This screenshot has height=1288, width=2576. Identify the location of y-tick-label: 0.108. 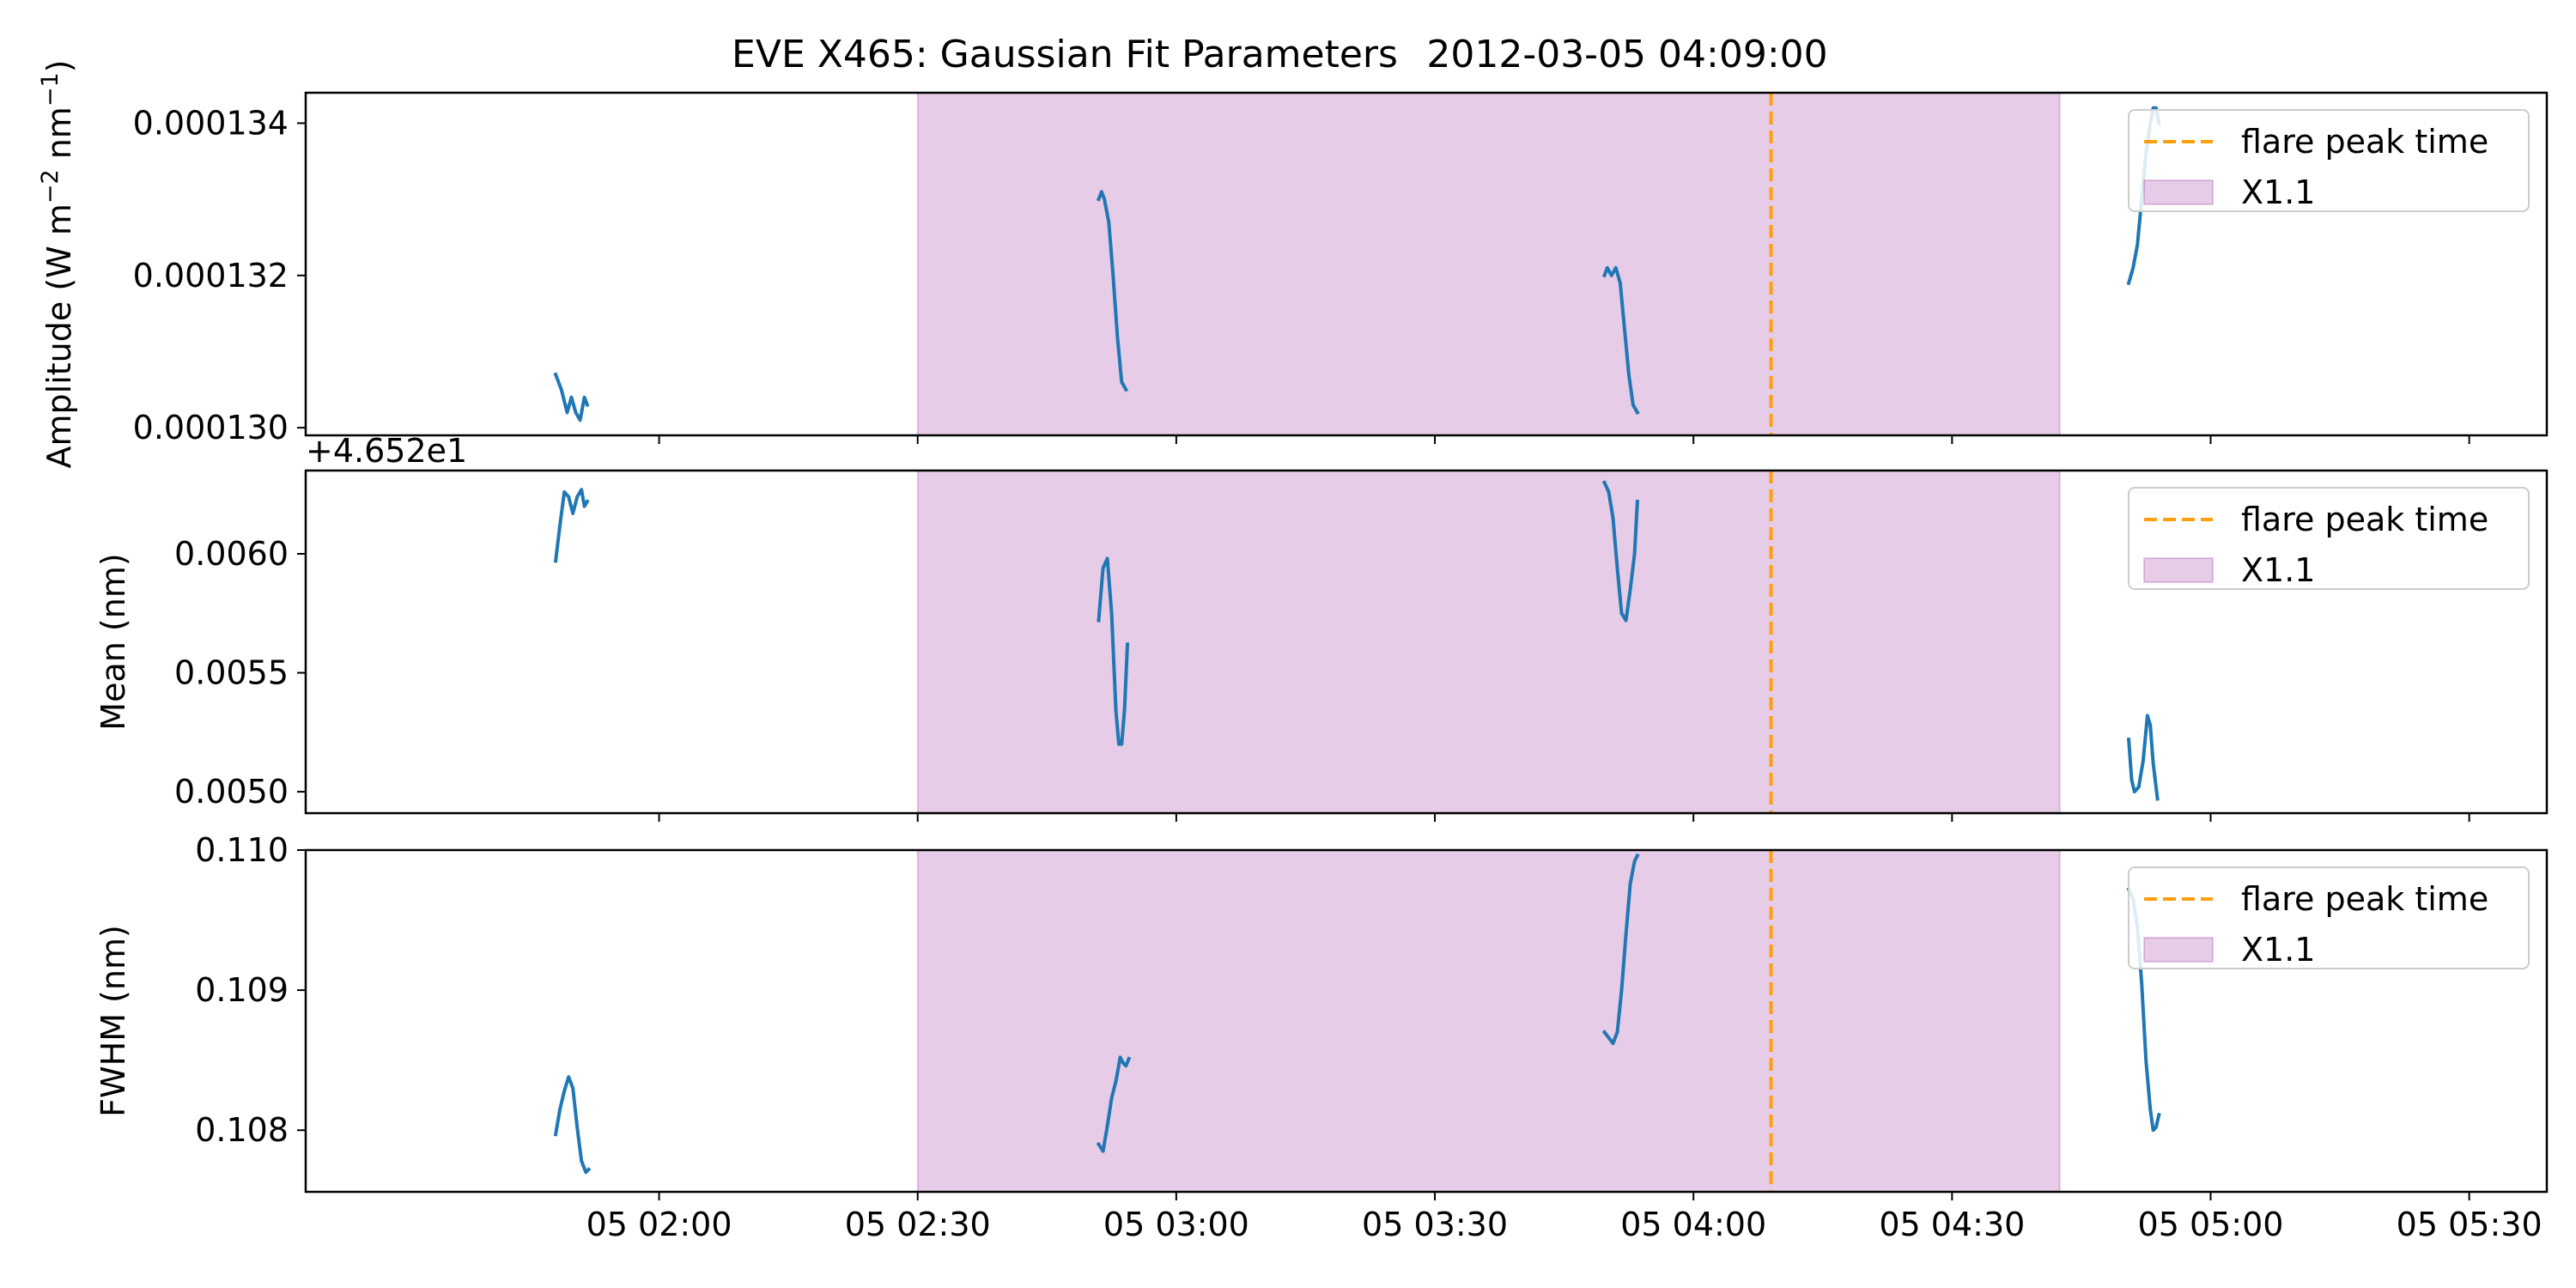
(242, 1130).